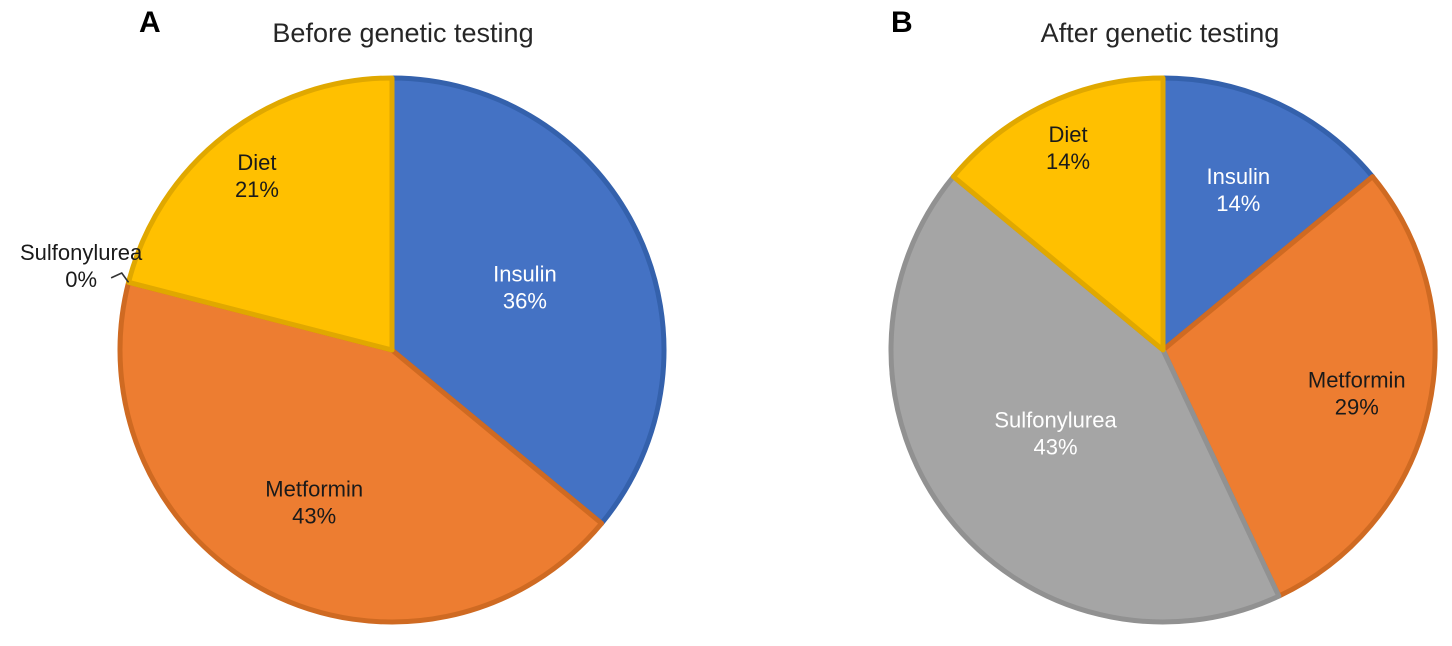 The image size is (1452, 646). What do you see at coordinates (1238, 190) in the screenshot?
I see `pie-label-b-insulin: Insulin 14%` at bounding box center [1238, 190].